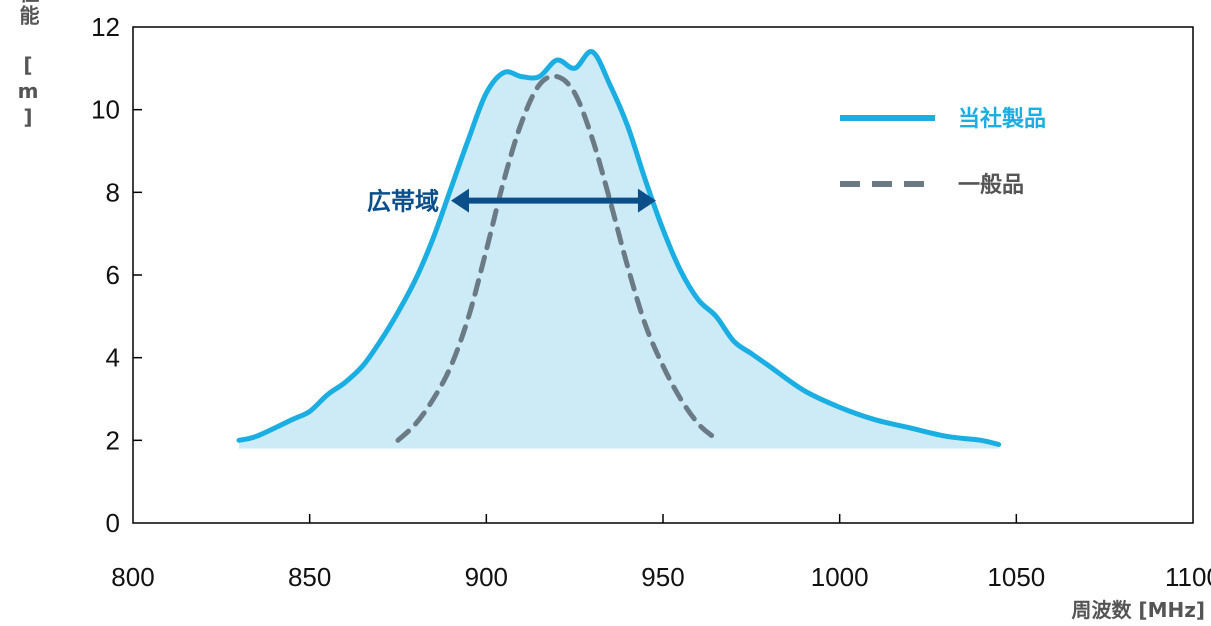 This screenshot has width=1211, height=626. Describe the element at coordinates (113, 275) in the screenshot. I see `y-tick-label: 6` at that location.